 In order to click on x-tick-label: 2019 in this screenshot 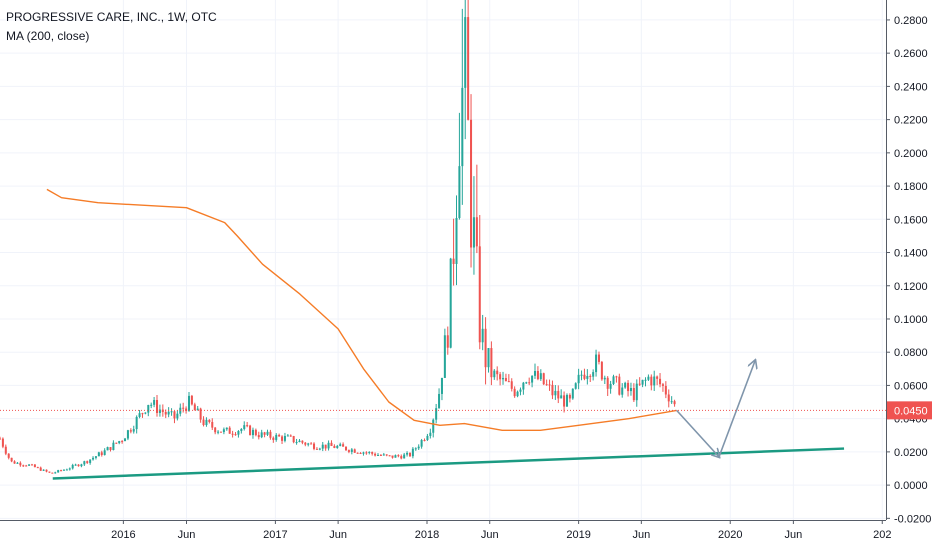, I will do `click(578, 535)`.